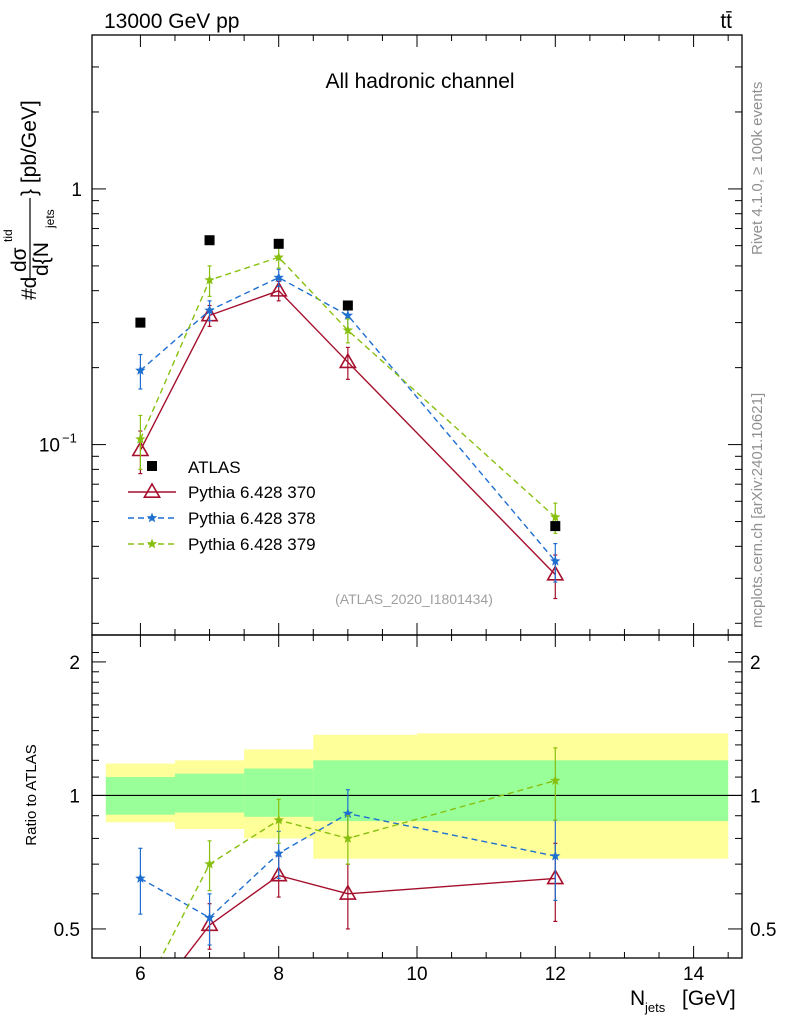 Image resolution: width=786 pixels, height=1029 pixels. I want to click on ratio-axis-label: Ratio to ATLAS, so click(31, 794).